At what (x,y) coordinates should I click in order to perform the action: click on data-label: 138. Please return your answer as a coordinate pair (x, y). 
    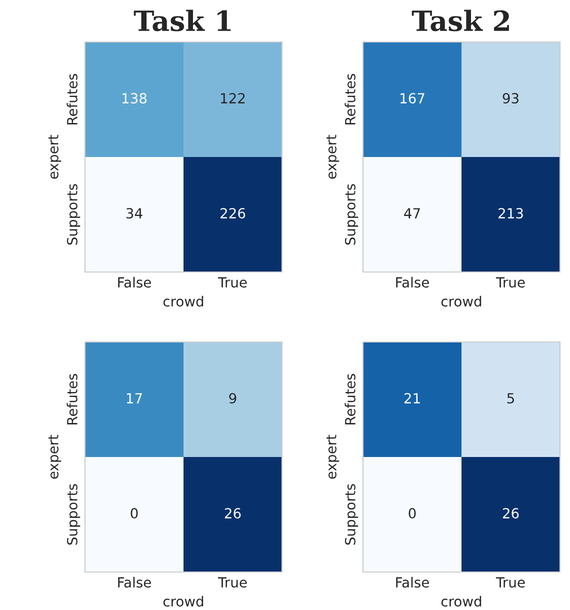
    Looking at the image, I should click on (134, 98).